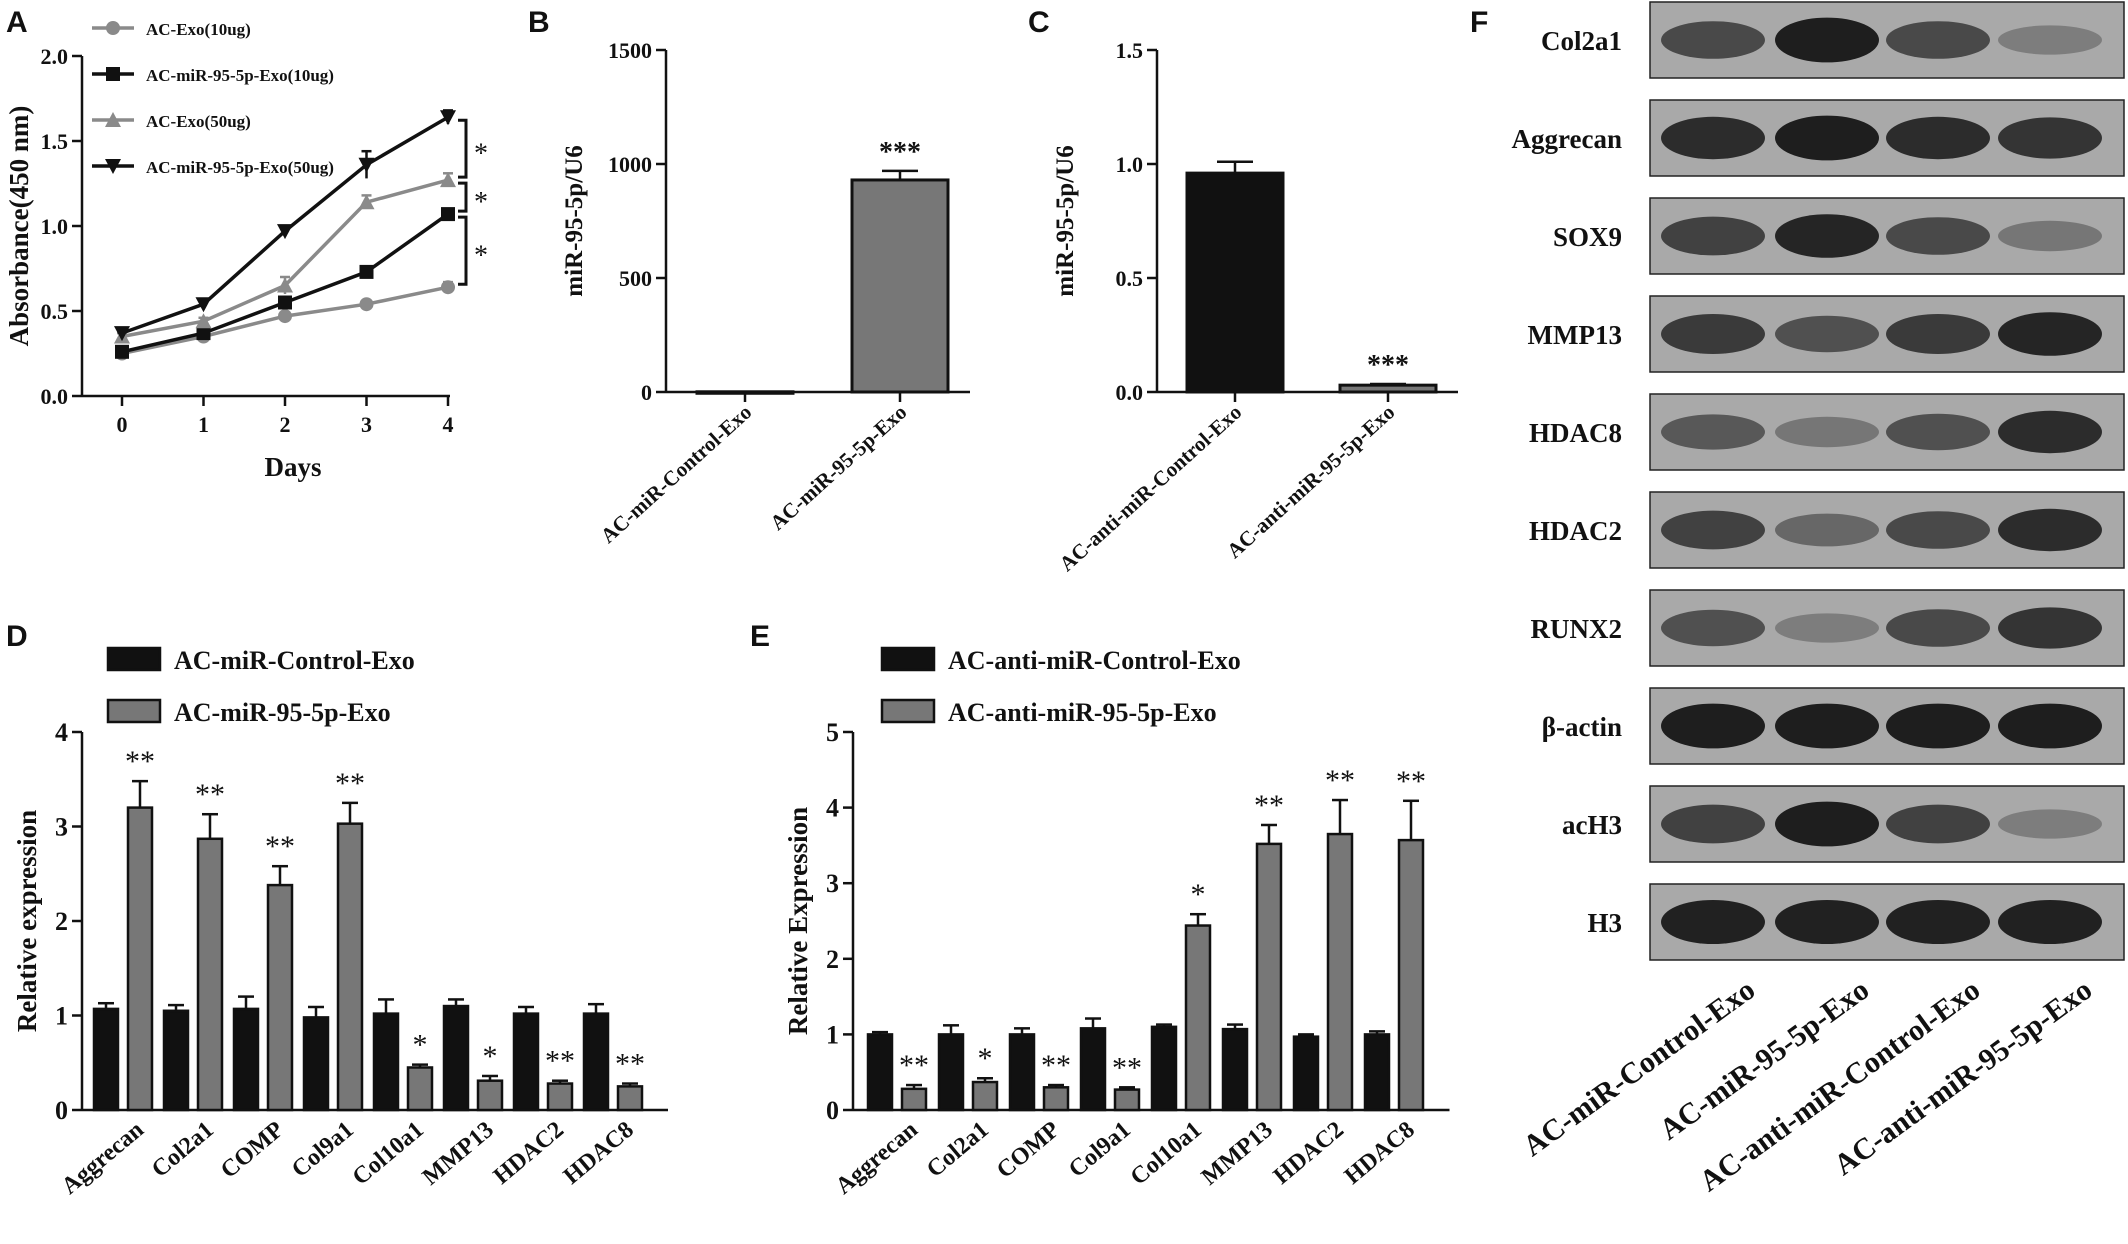  What do you see at coordinates (61, 732) in the screenshot?
I see `y-tick-label-d: 4` at bounding box center [61, 732].